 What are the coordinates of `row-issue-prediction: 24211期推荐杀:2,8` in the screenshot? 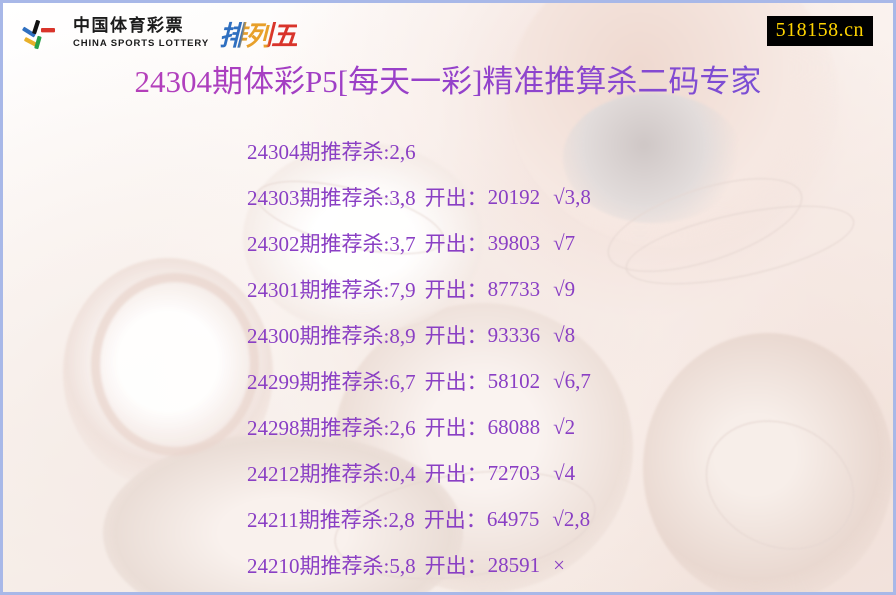 It's located at (331, 520).